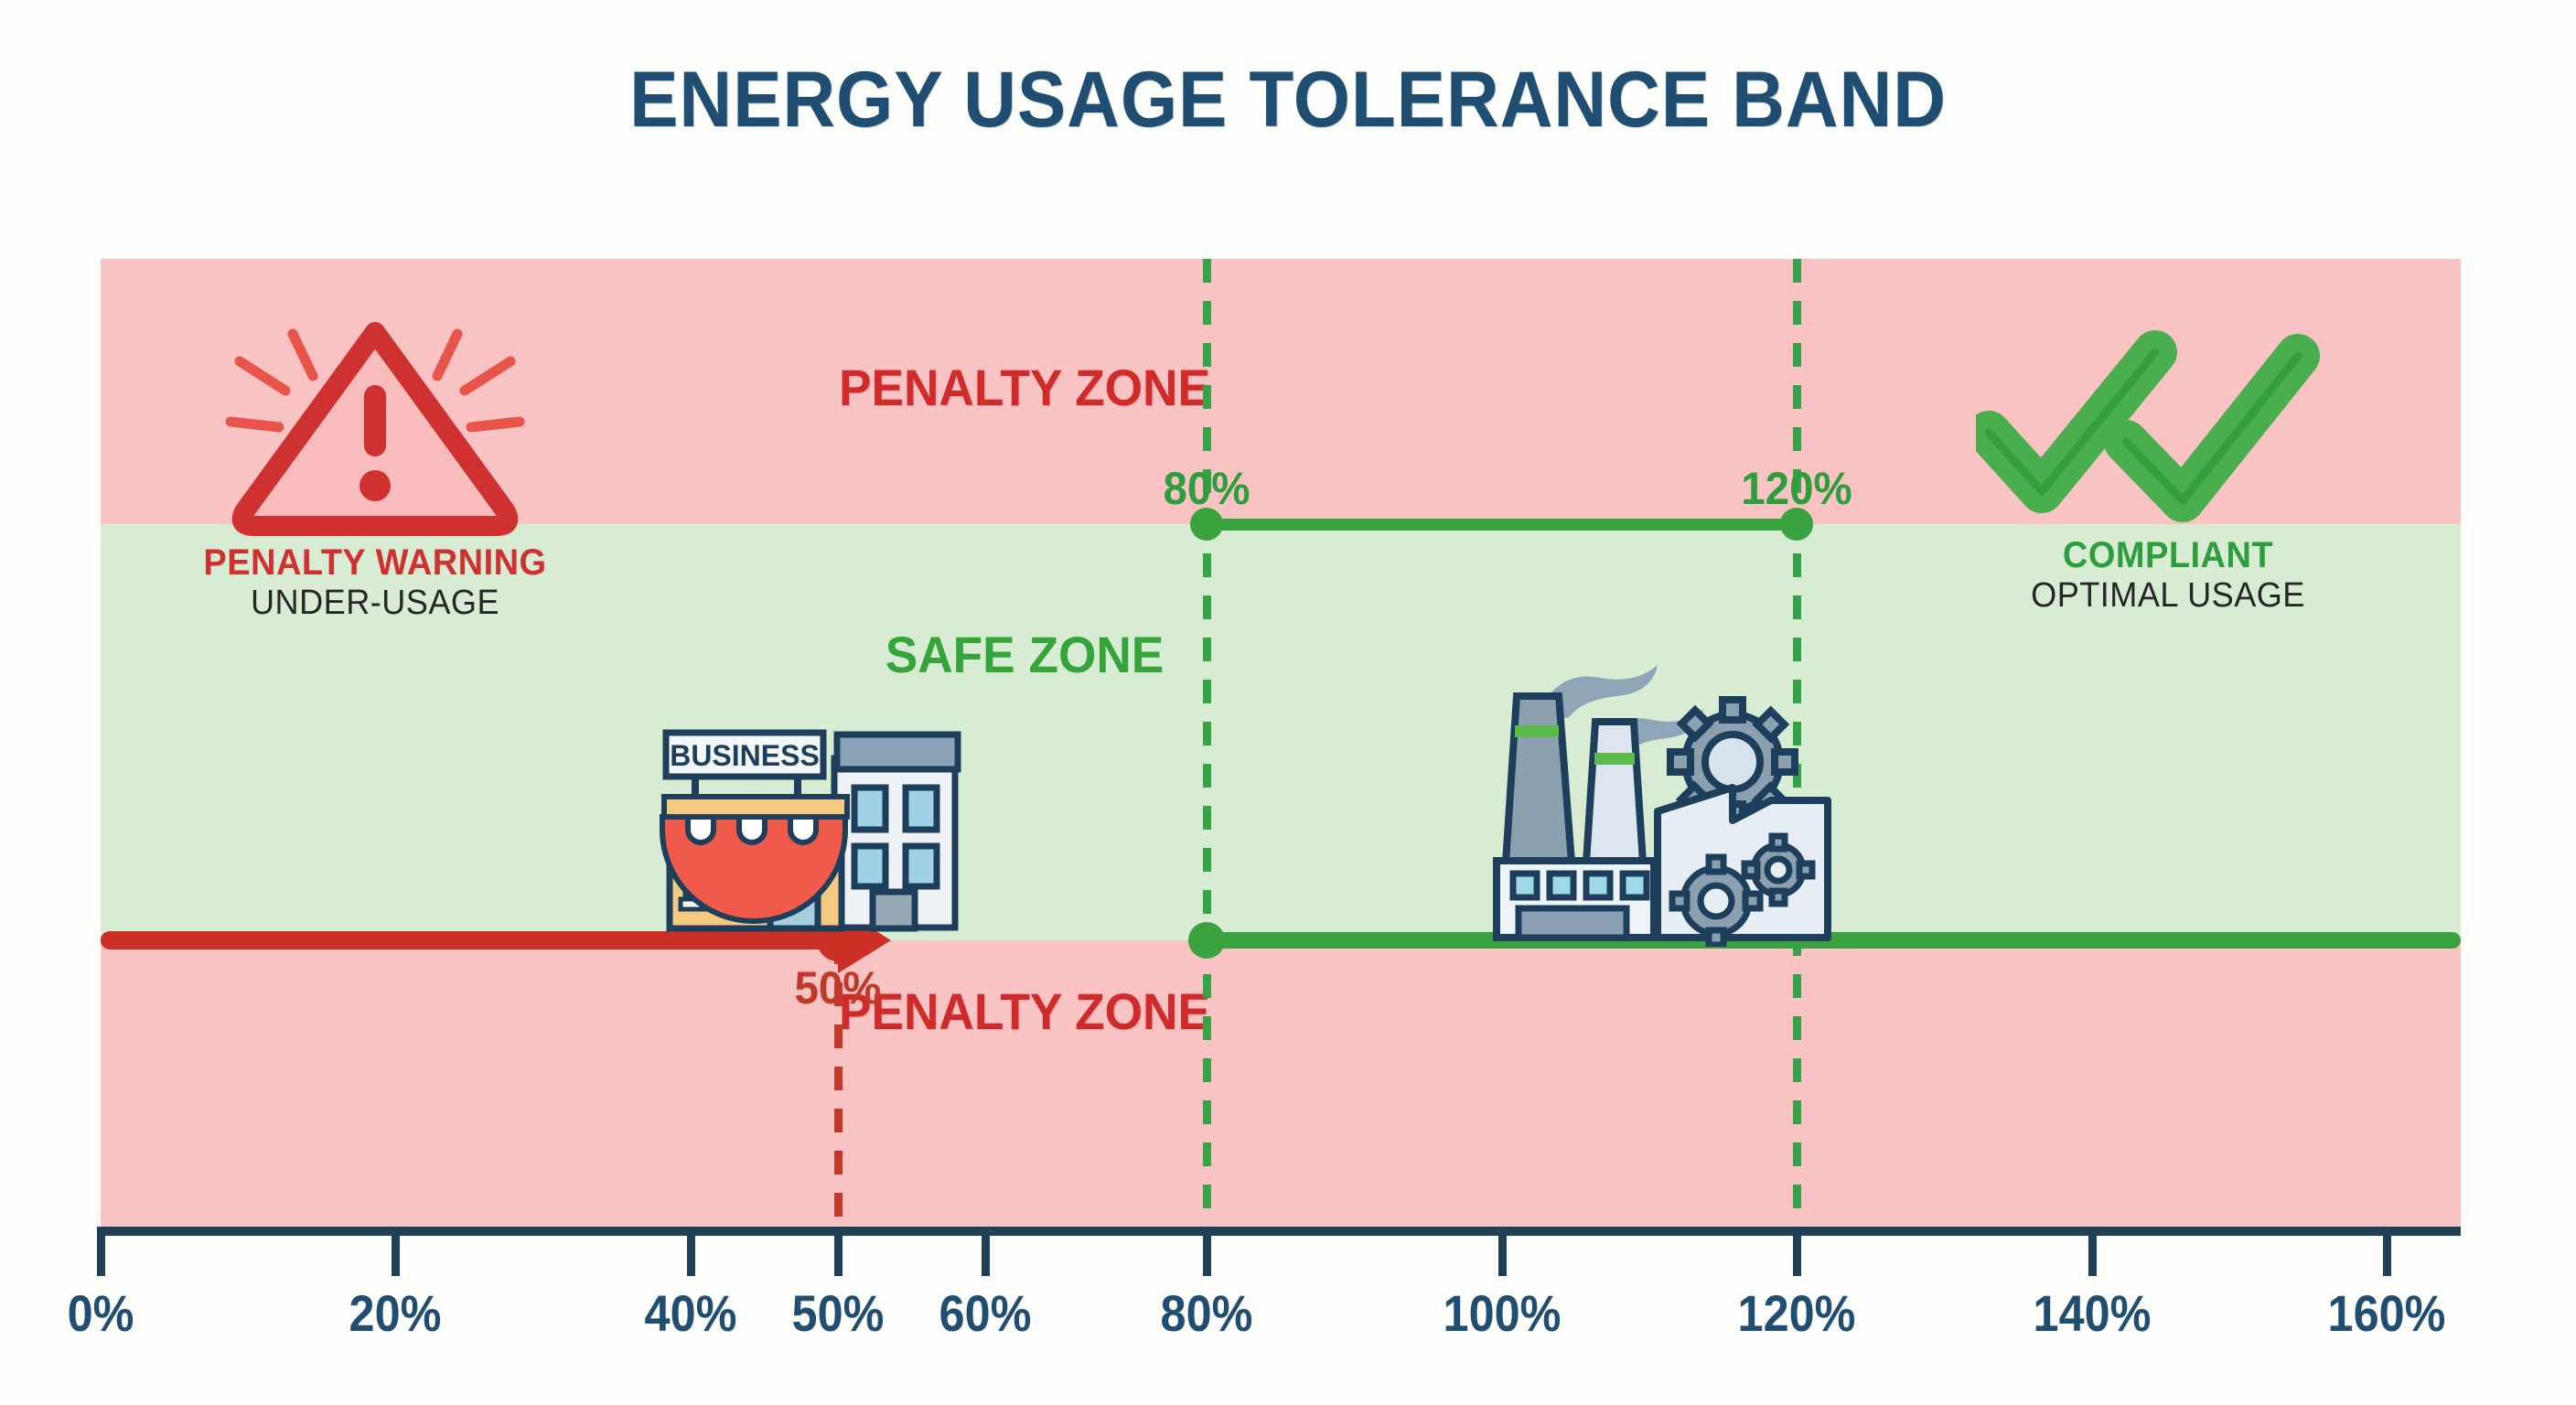 The width and height of the screenshot is (2576, 1405). Describe the element at coordinates (1207, 940) in the screenshot. I see `safe-start-dot` at that location.